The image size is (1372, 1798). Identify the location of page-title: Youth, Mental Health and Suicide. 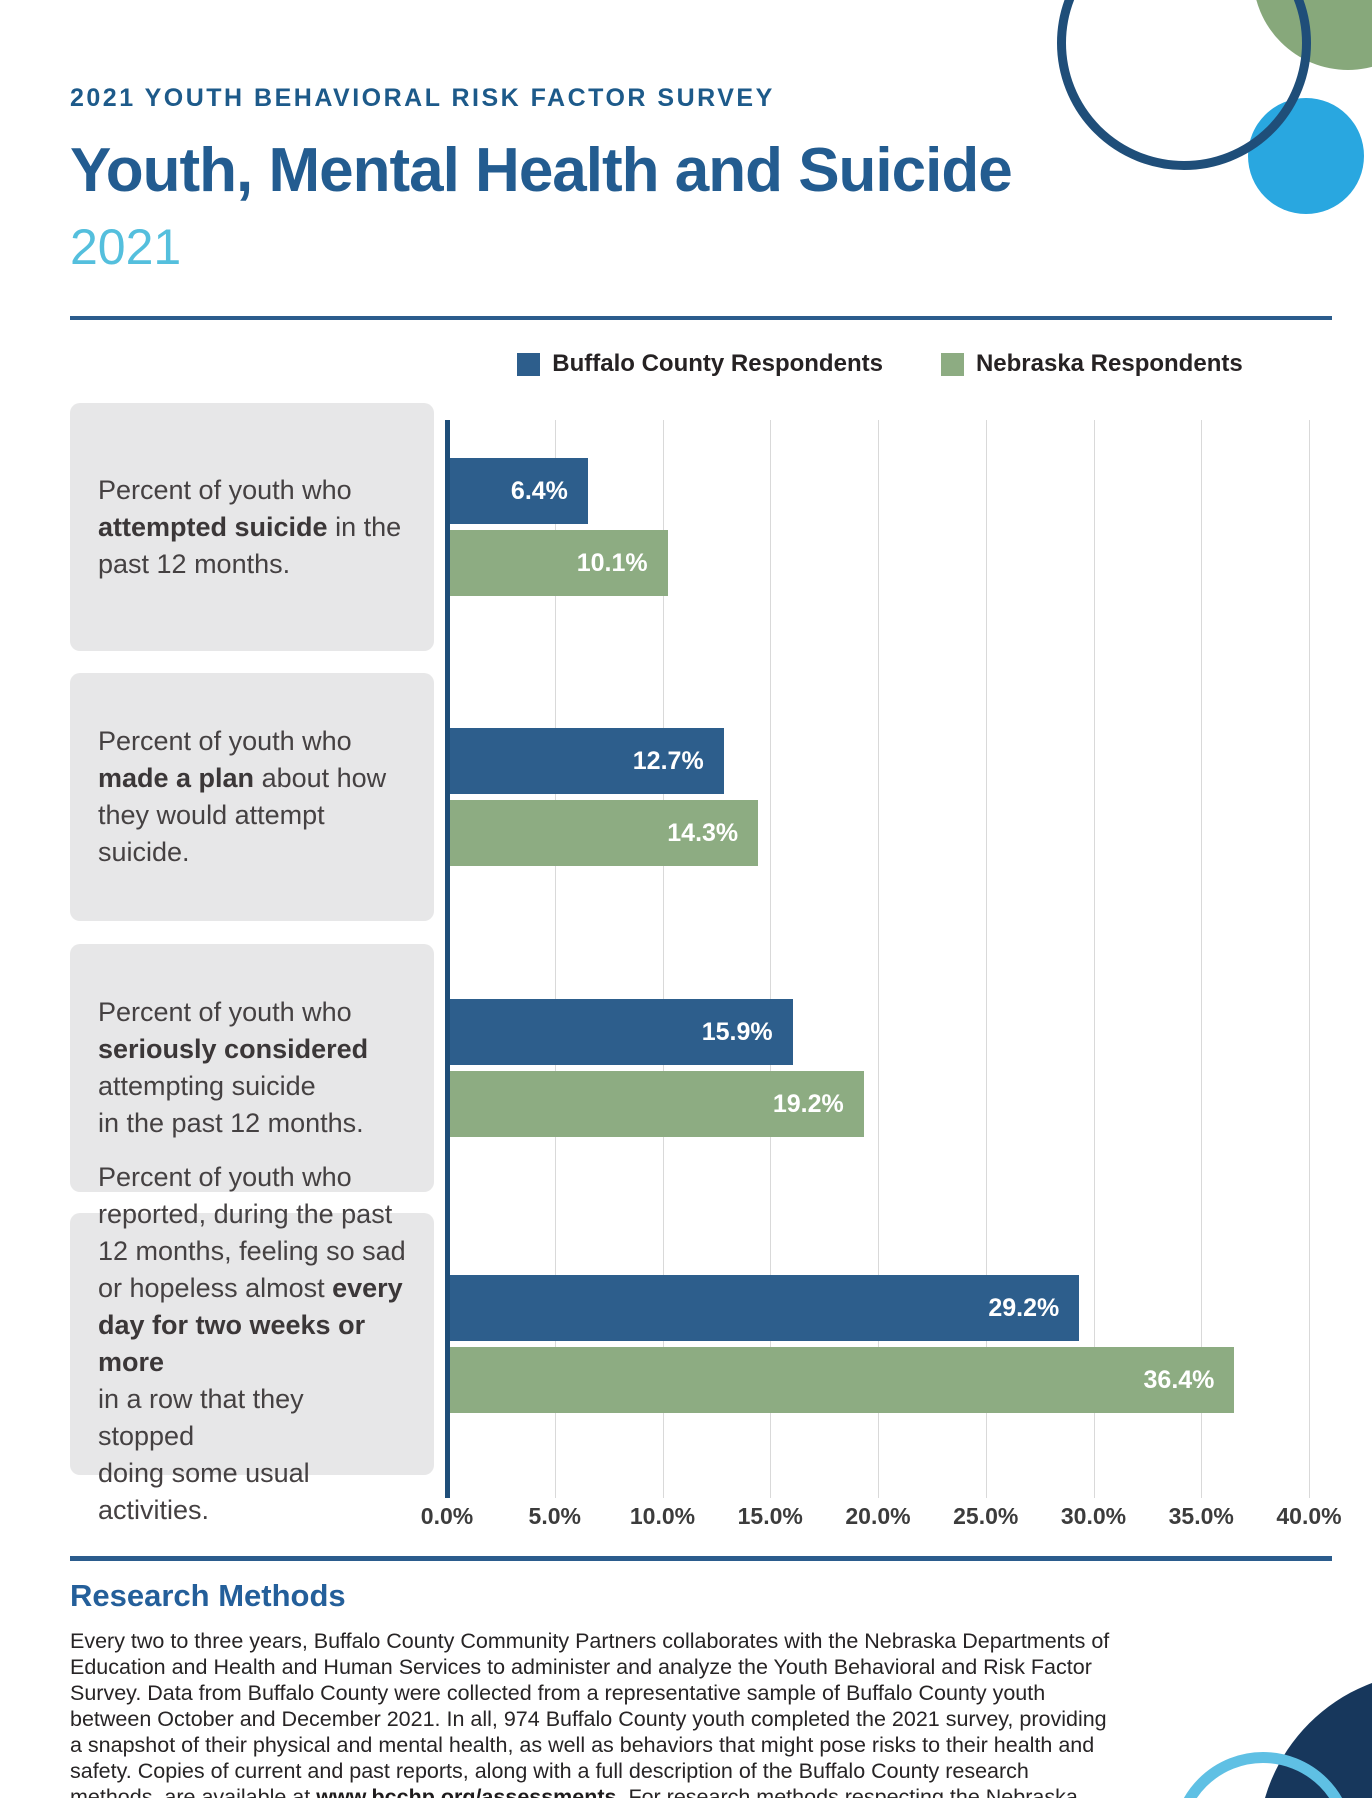
(541, 170).